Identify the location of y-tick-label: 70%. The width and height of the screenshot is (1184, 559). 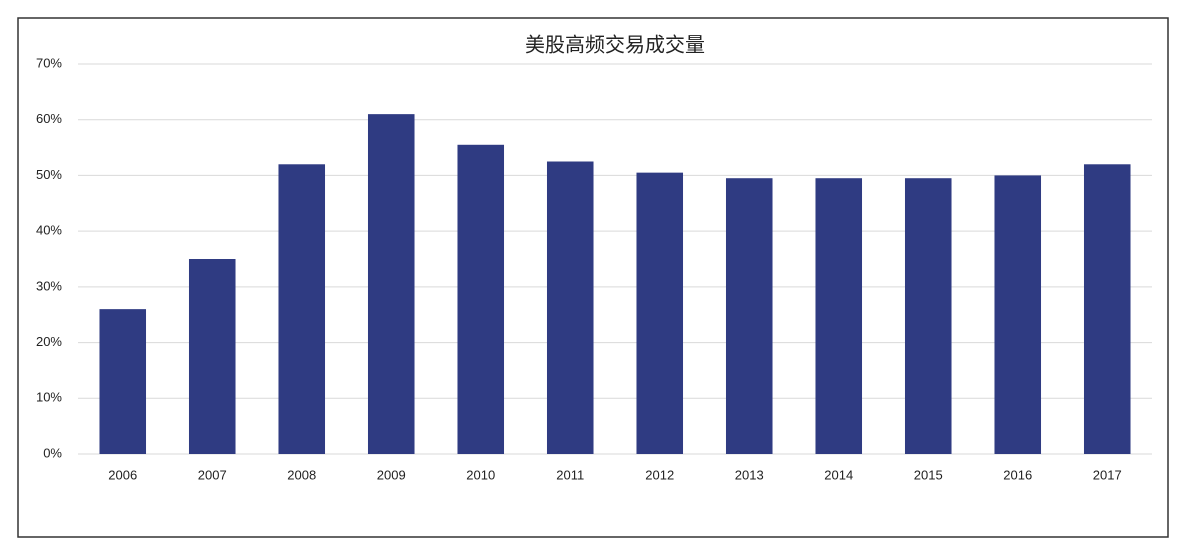
(49, 62).